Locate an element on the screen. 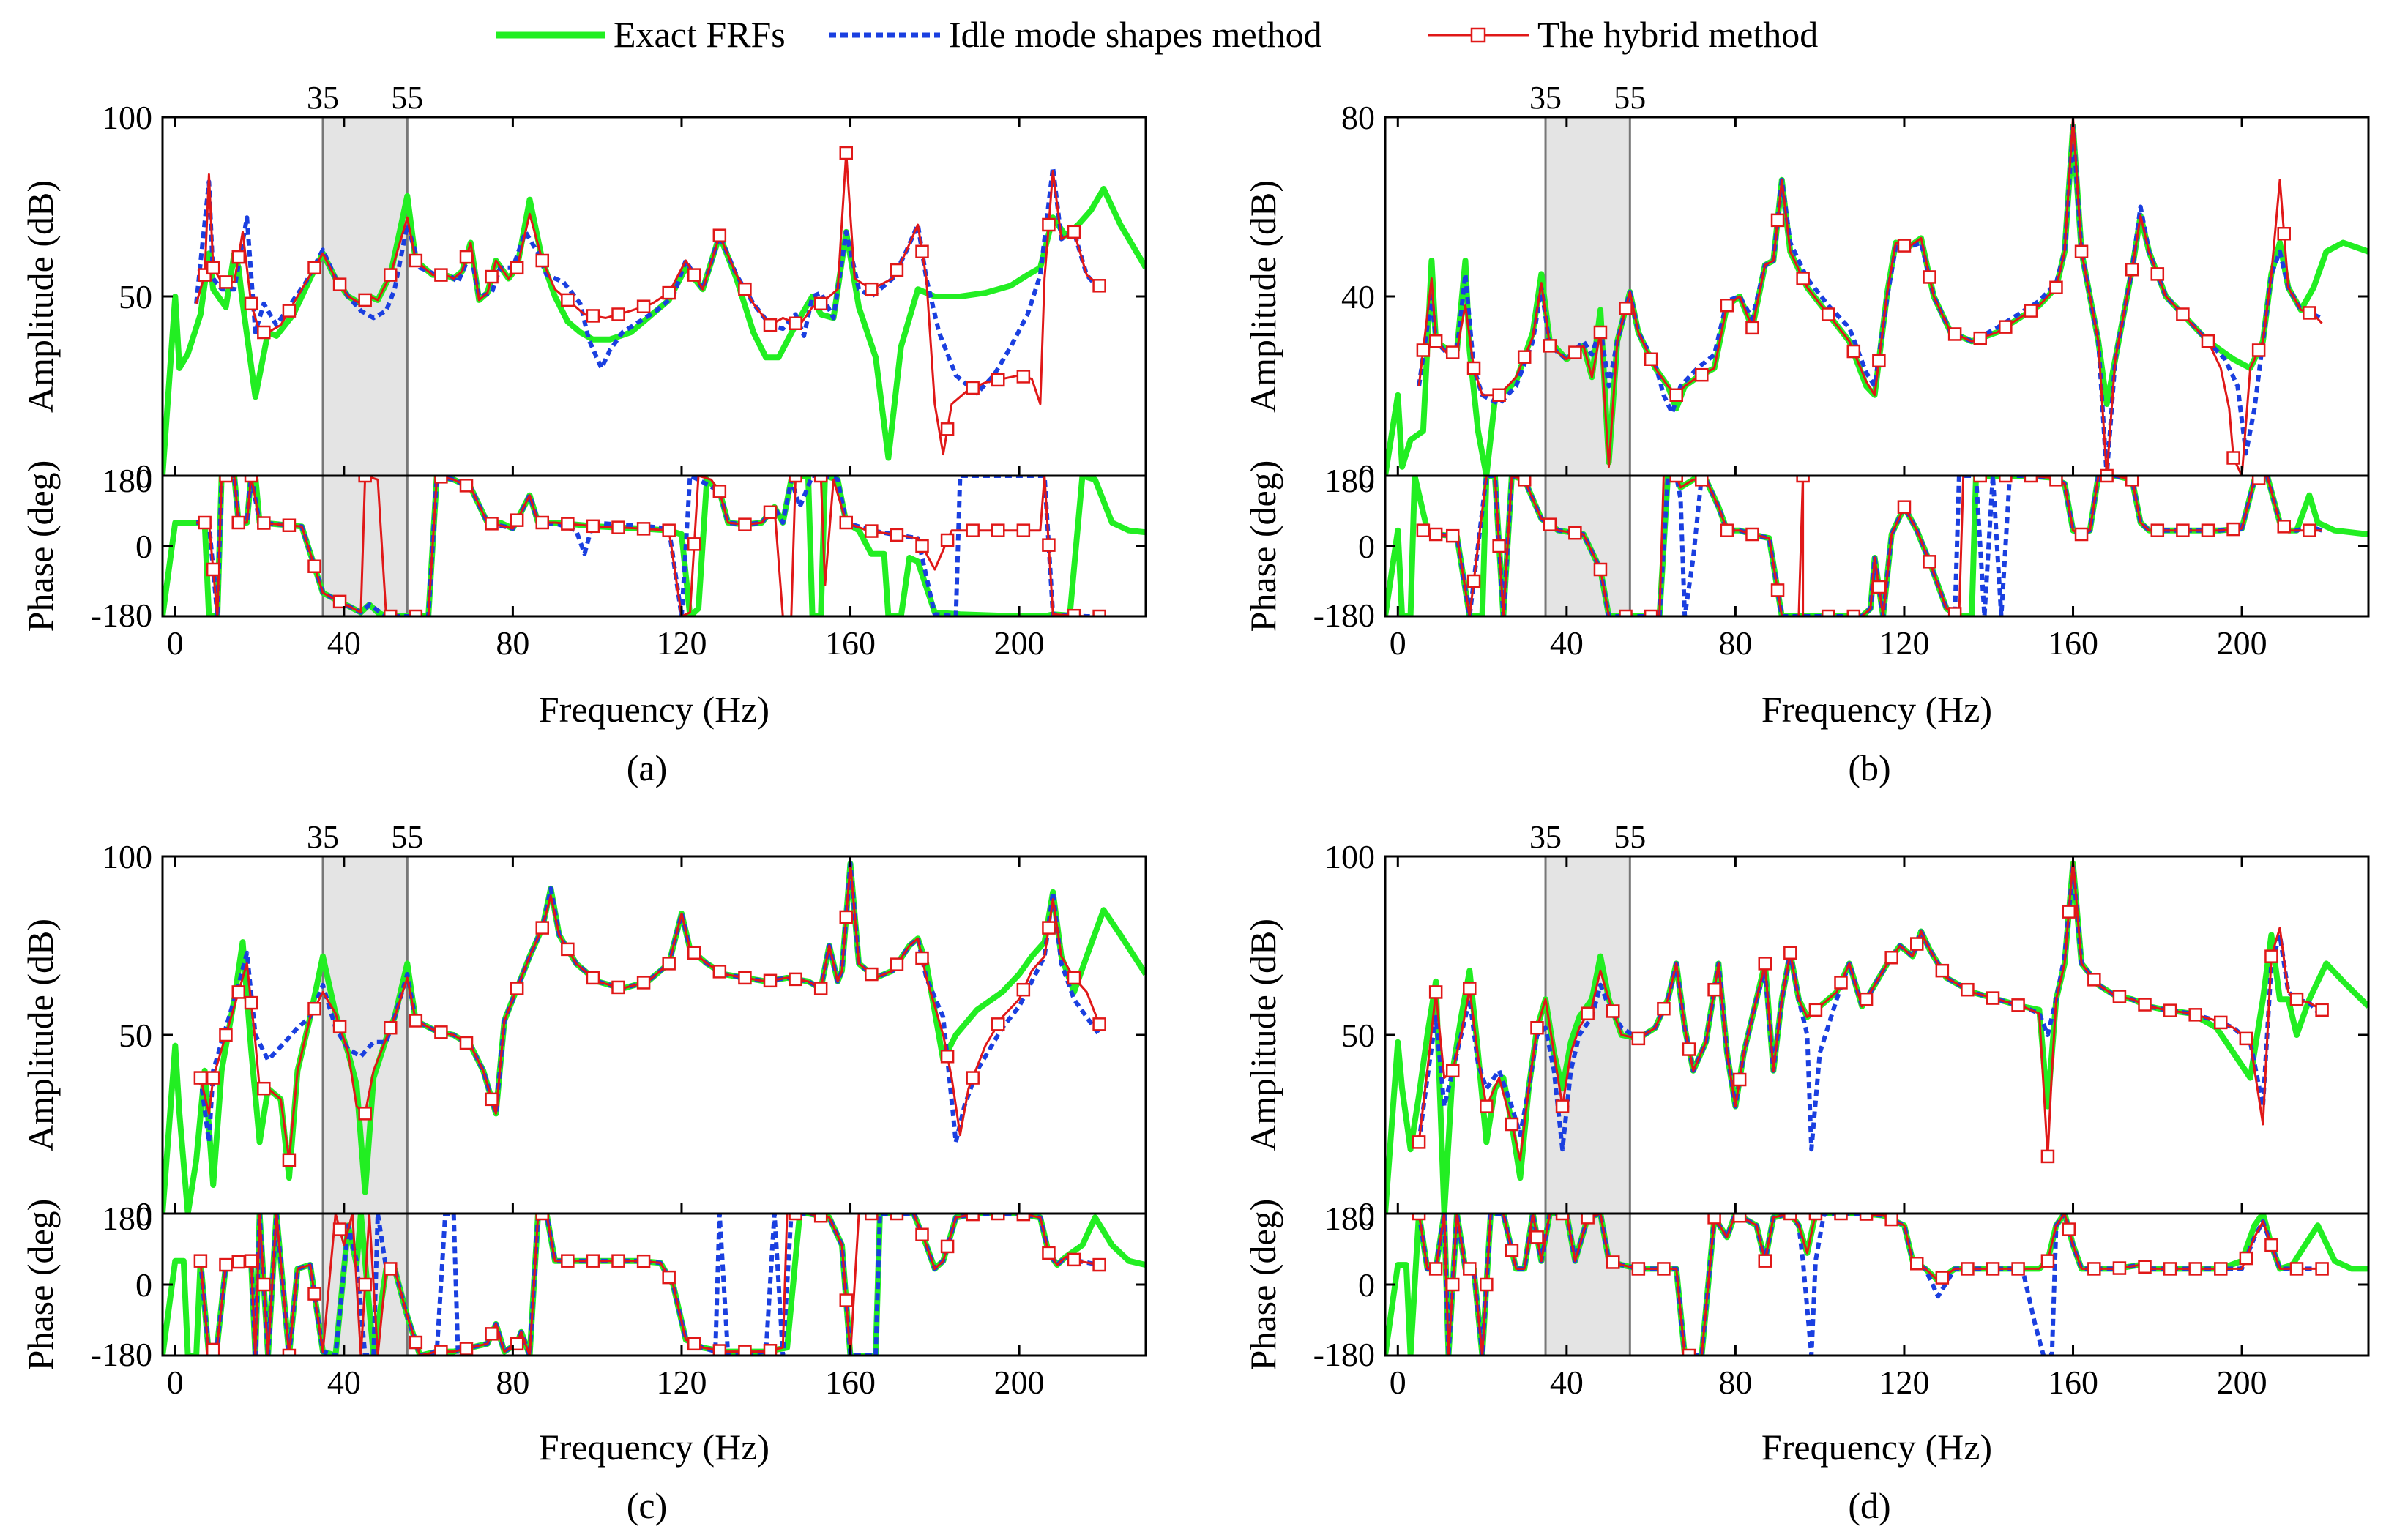  legend-swatch-hybrid-marker is located at coordinates (1478, 35).